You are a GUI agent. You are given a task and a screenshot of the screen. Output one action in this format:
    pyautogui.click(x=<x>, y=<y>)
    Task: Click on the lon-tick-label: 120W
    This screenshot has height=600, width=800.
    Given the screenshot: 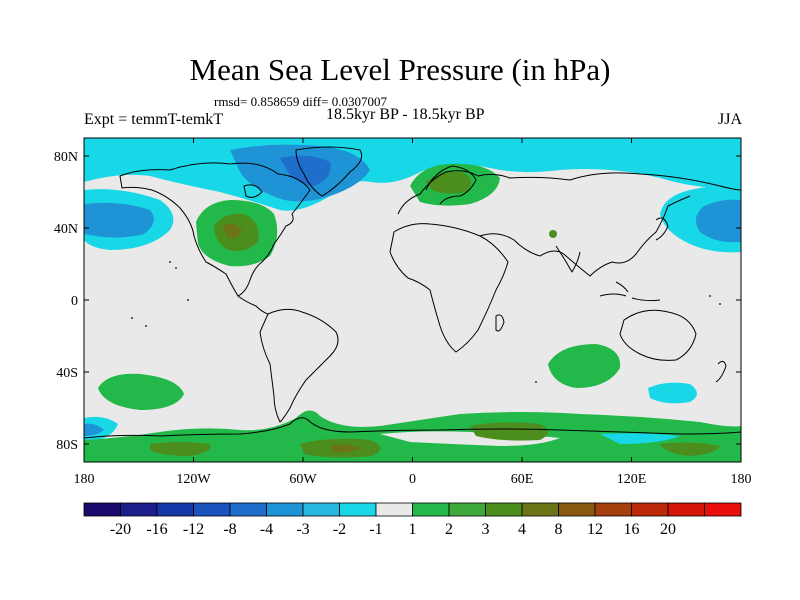 What is the action you would take?
    pyautogui.click(x=193, y=479)
    